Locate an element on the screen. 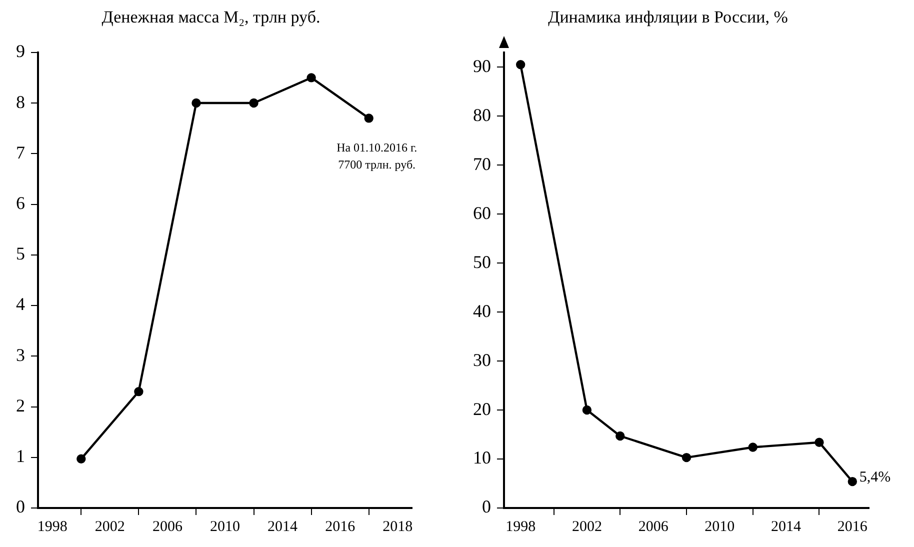  y-tick-label: 4 is located at coordinates (20, 304).